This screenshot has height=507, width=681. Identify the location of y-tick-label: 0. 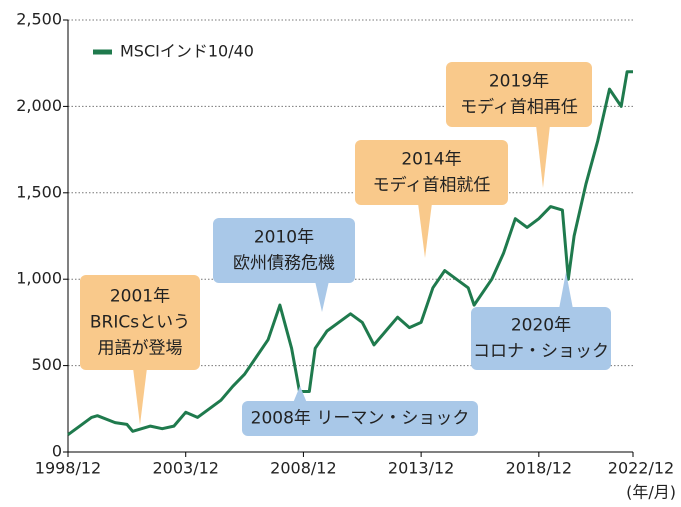
(57, 451).